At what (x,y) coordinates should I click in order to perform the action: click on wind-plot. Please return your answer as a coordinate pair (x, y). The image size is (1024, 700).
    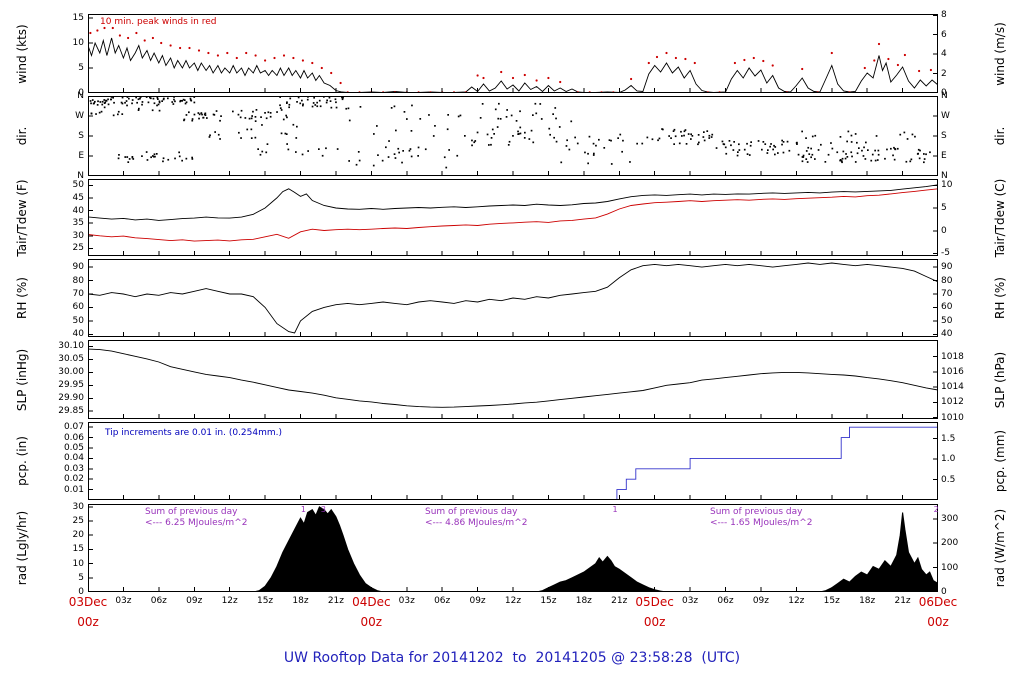
    Looking at the image, I should click on (513, 53).